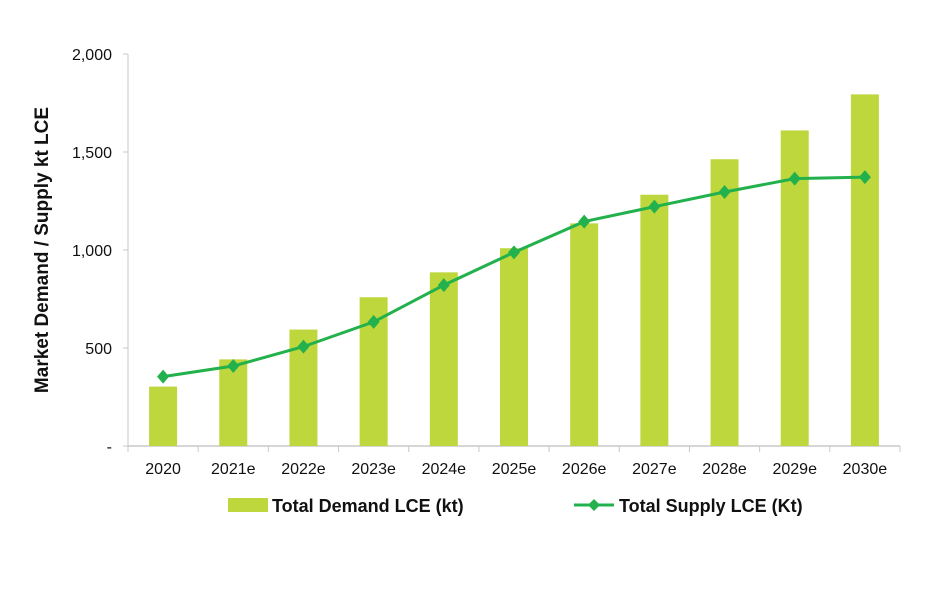 The width and height of the screenshot is (939, 591). I want to click on bar-2028e, so click(724, 302).